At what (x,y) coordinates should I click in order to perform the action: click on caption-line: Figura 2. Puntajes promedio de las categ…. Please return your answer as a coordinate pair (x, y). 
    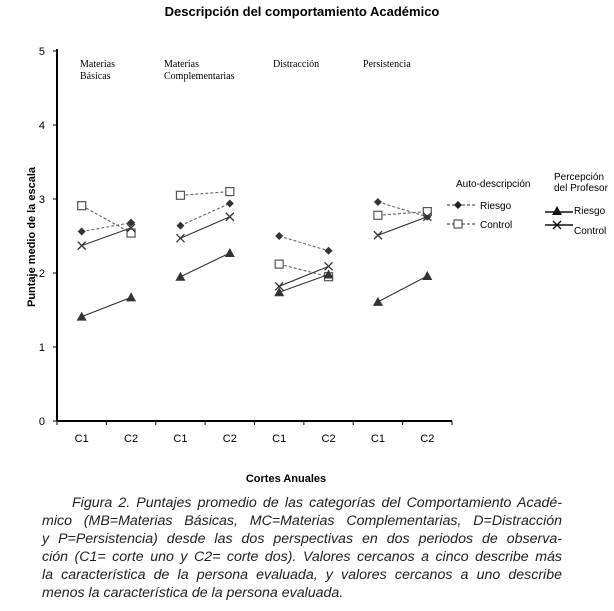
    Looking at the image, I should click on (317, 503).